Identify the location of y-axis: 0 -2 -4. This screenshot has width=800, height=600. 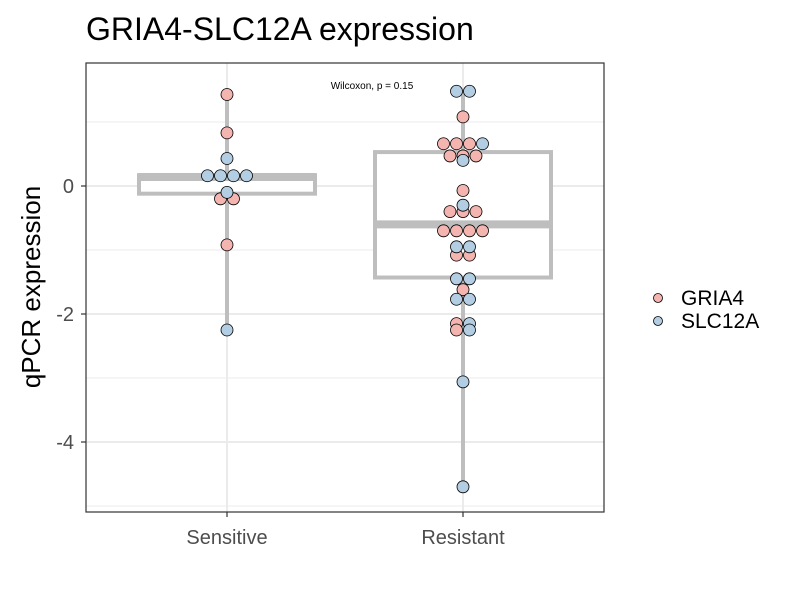
(71, 315).